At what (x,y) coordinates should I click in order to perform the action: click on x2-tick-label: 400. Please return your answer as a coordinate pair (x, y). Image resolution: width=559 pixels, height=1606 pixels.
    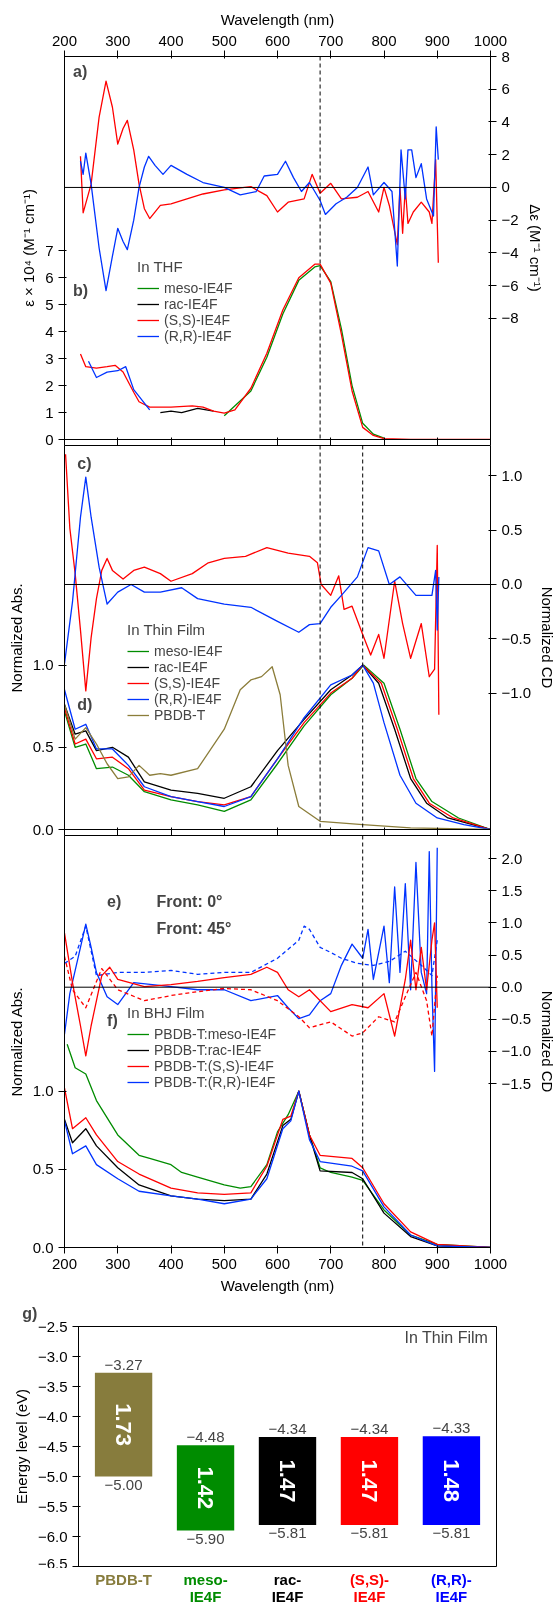
    Looking at the image, I should click on (171, 40).